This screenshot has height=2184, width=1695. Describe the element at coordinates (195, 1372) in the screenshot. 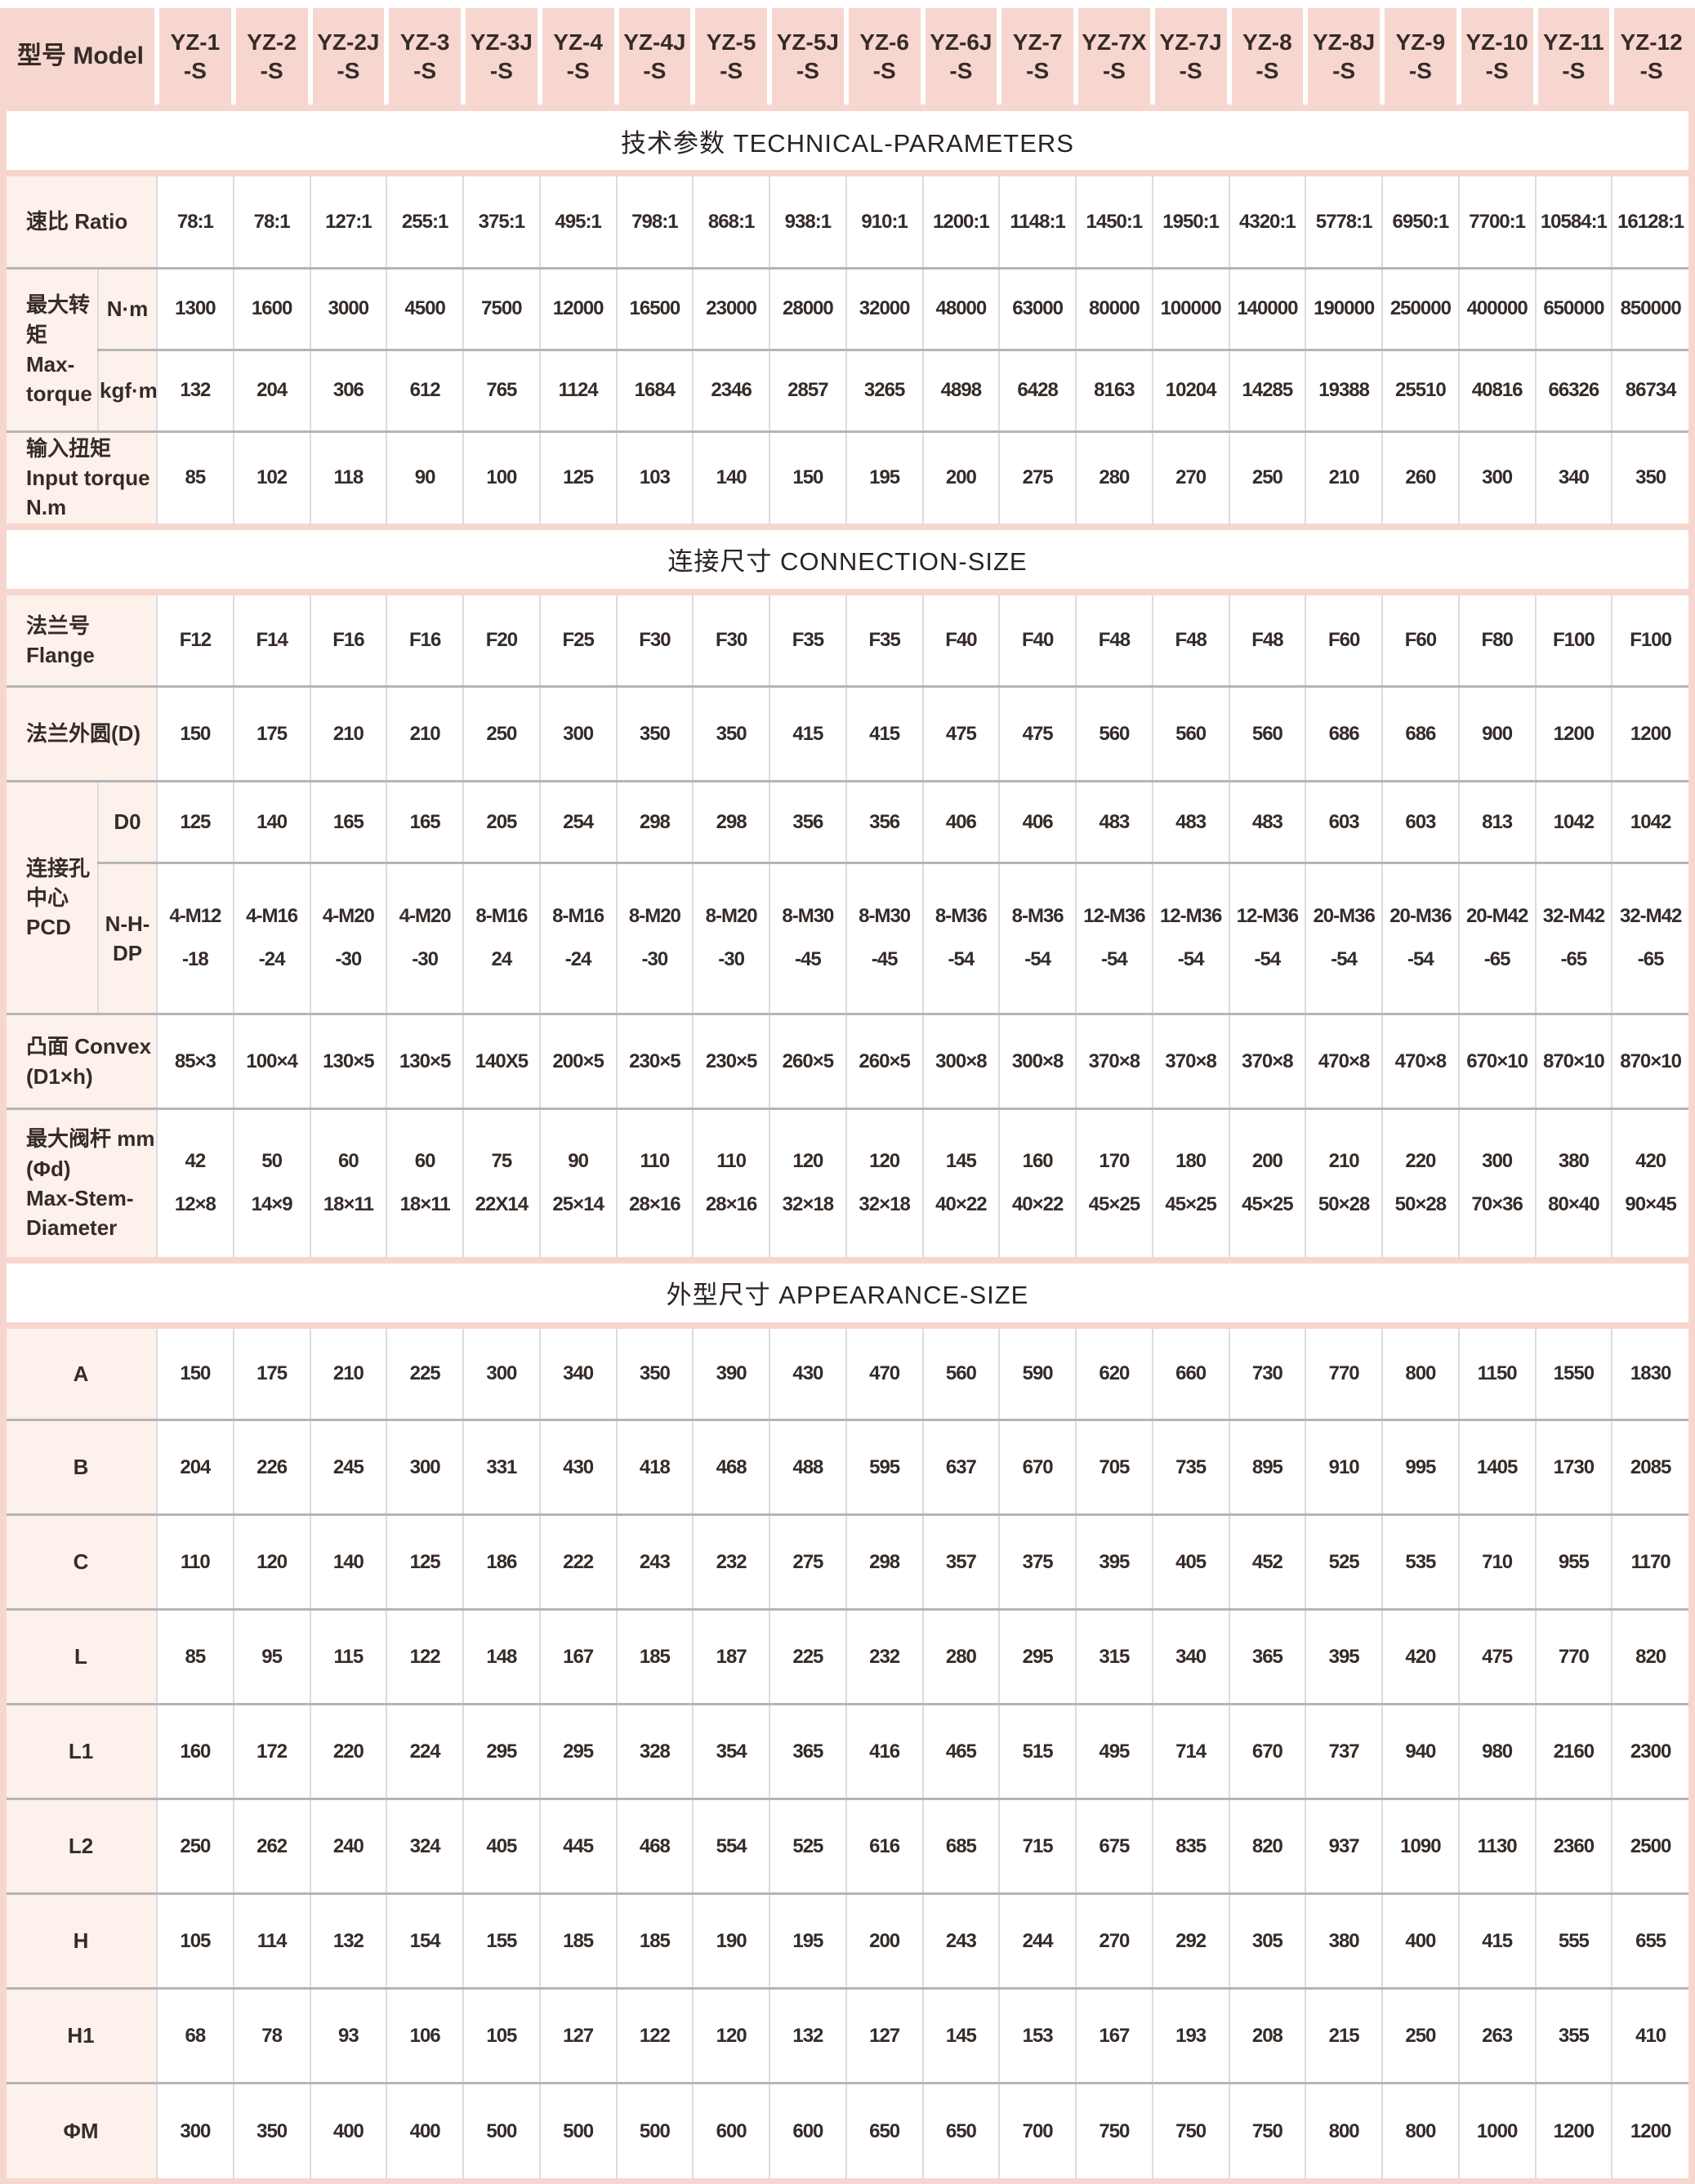

I see `spec-cell: 150` at that location.